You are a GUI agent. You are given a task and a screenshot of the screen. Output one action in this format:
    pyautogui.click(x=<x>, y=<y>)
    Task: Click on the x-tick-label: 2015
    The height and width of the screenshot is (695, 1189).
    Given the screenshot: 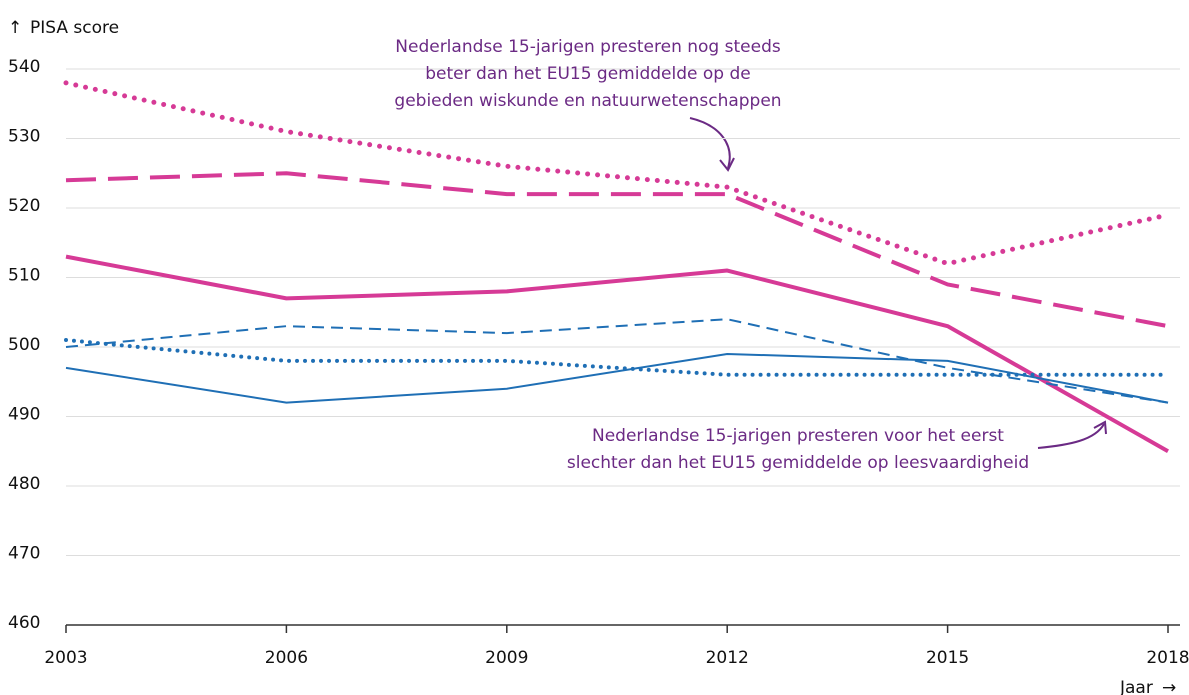 What is the action you would take?
    pyautogui.click(x=947, y=658)
    